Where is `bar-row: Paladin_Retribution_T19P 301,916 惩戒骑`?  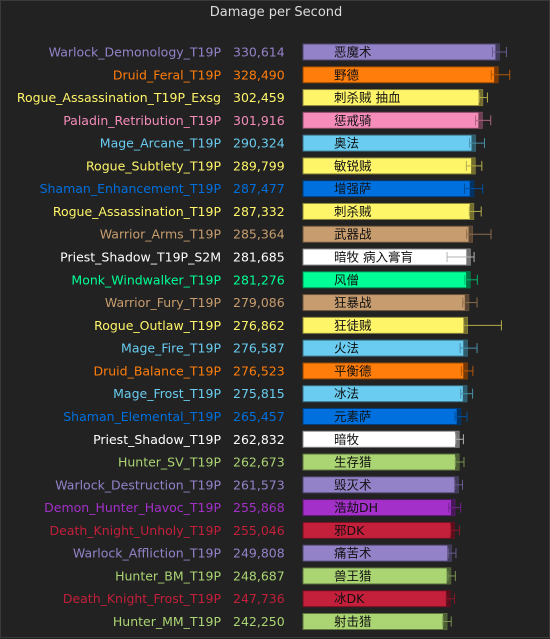
bar-row: Paladin_Retribution_T19P 301,916 惩戒骑 is located at coordinates (277, 120).